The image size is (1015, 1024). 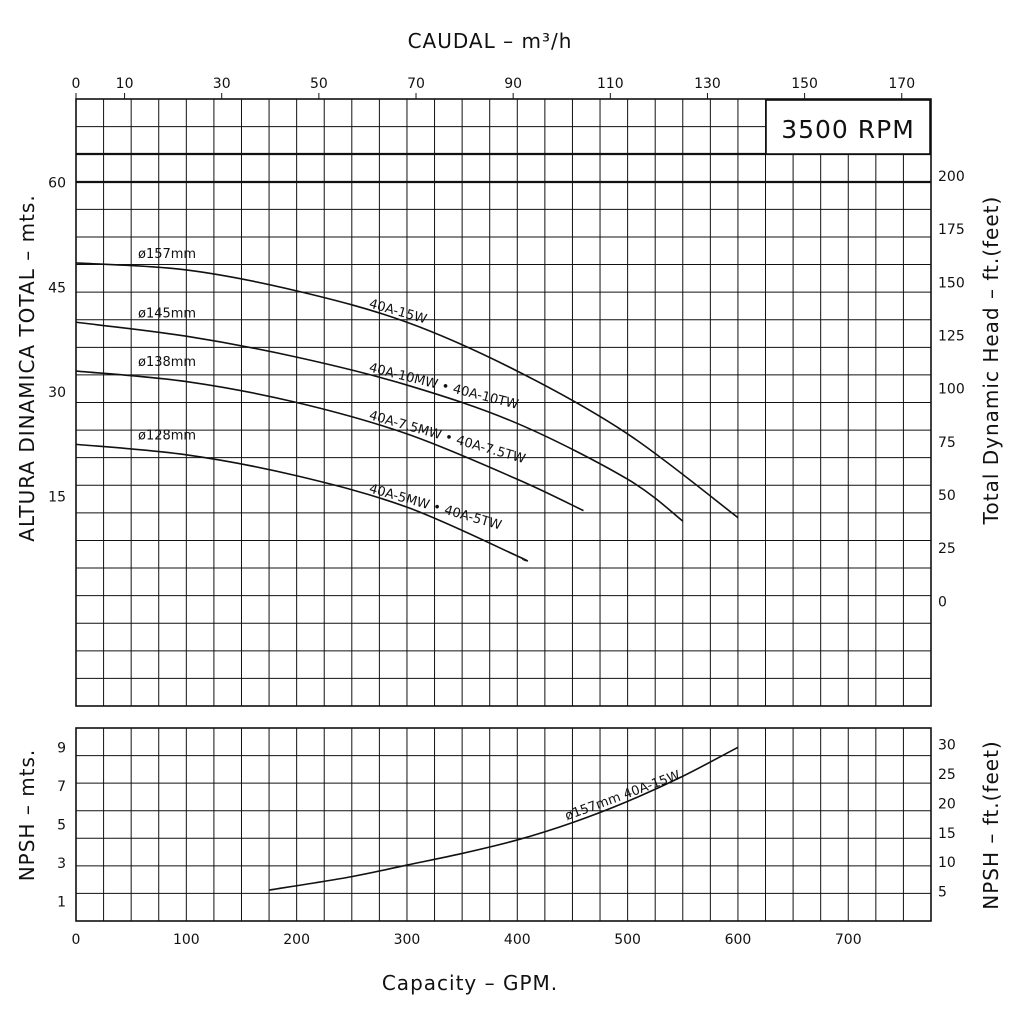 What do you see at coordinates (947, 496) in the screenshot?
I see `right-tick-label: 50` at bounding box center [947, 496].